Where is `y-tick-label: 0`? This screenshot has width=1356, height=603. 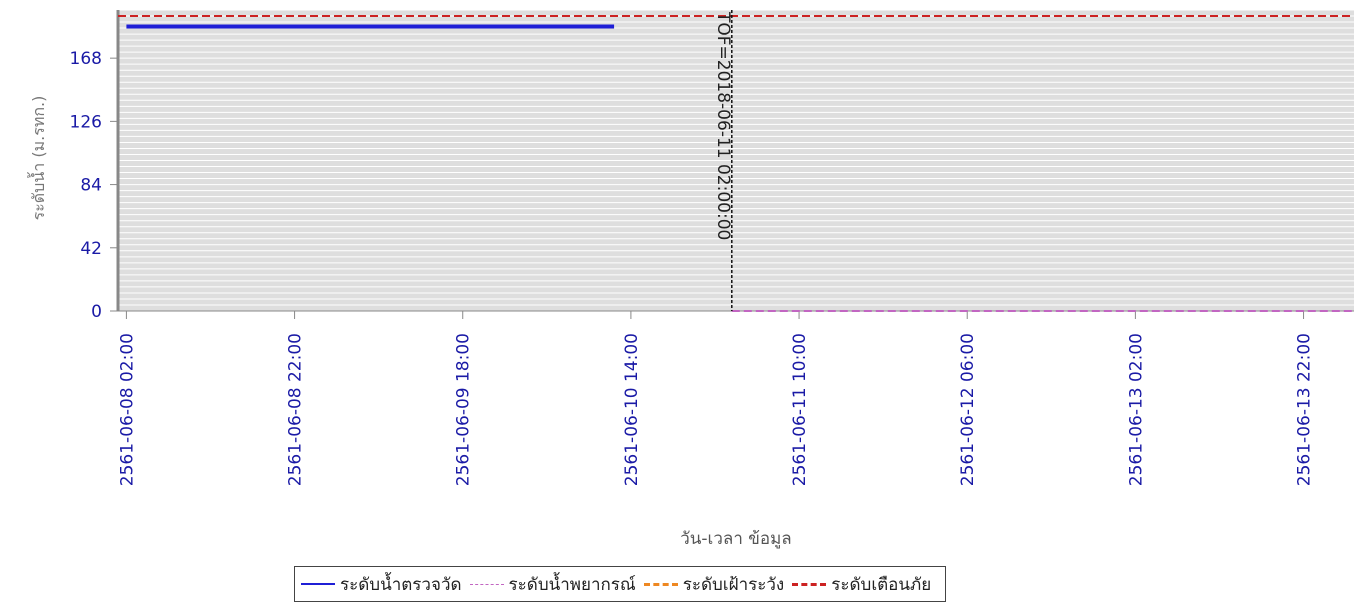
y-tick-label: 0 is located at coordinates (96, 312).